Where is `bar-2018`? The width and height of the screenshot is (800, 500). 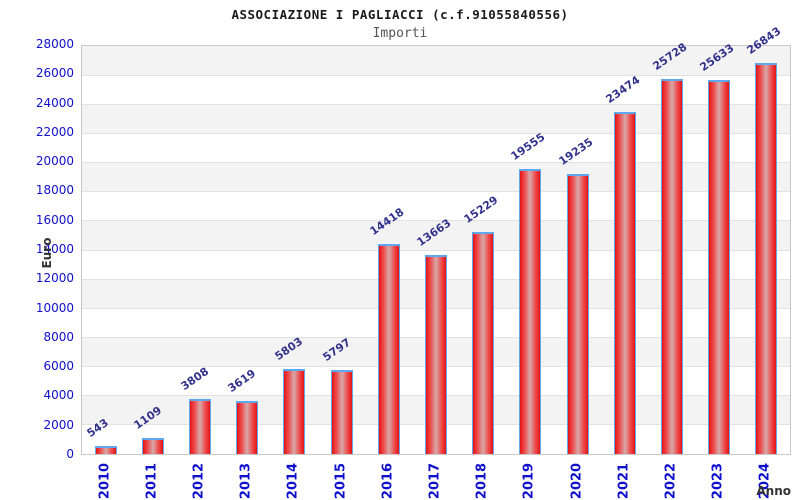
bar-2018 is located at coordinates (483, 343).